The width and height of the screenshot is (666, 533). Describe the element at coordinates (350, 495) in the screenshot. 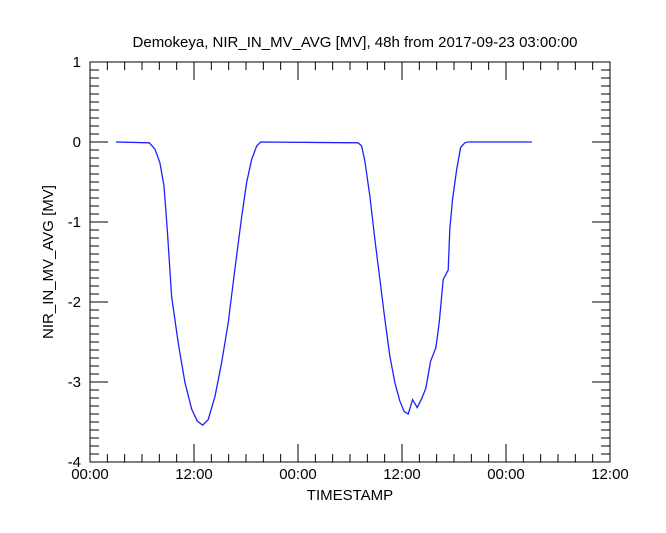

I see `x-axis-label: TIMESTAMP` at that location.